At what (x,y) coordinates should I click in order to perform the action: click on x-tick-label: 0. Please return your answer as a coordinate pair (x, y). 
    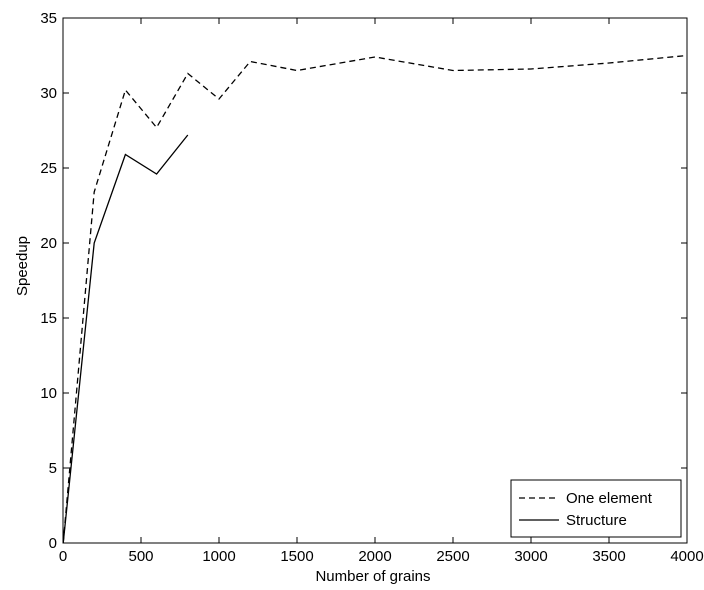
    Looking at the image, I should click on (63, 556).